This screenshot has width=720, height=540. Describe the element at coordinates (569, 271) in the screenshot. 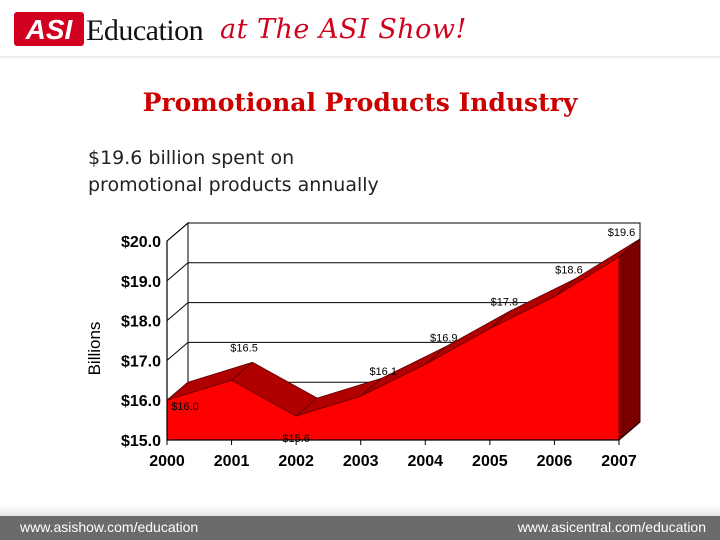

I see `data-label: $18.6` at that location.